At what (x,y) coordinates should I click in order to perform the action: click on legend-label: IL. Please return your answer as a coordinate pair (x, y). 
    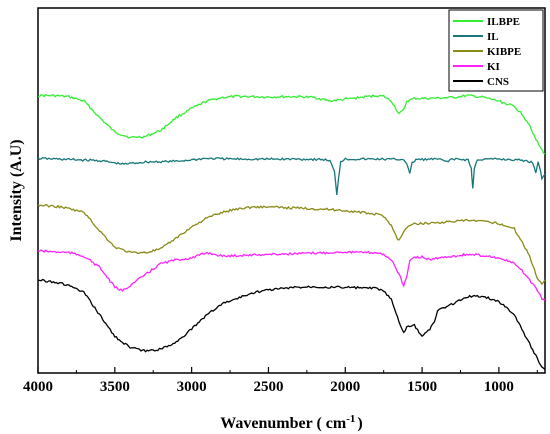
    Looking at the image, I should click on (493, 37).